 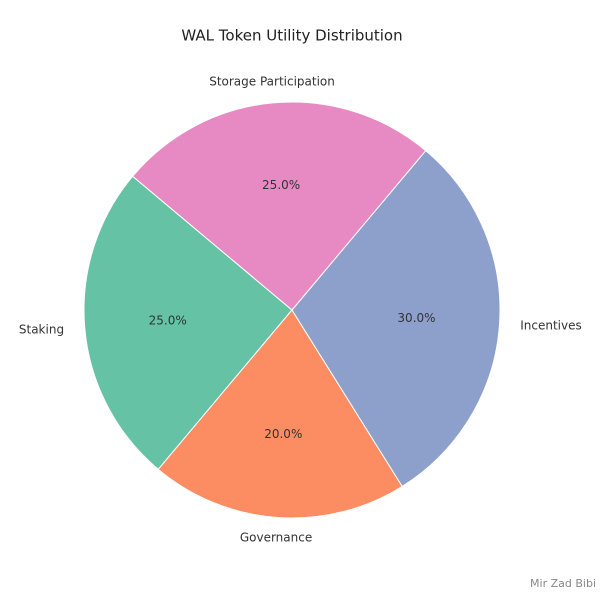 What do you see at coordinates (563, 583) in the screenshot?
I see `watermark: Mir Zad Bibi` at bounding box center [563, 583].